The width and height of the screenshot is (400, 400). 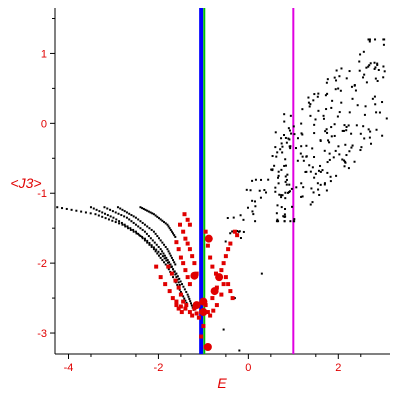 I want to click on y-tick-label: 1, so click(x=44, y=54).